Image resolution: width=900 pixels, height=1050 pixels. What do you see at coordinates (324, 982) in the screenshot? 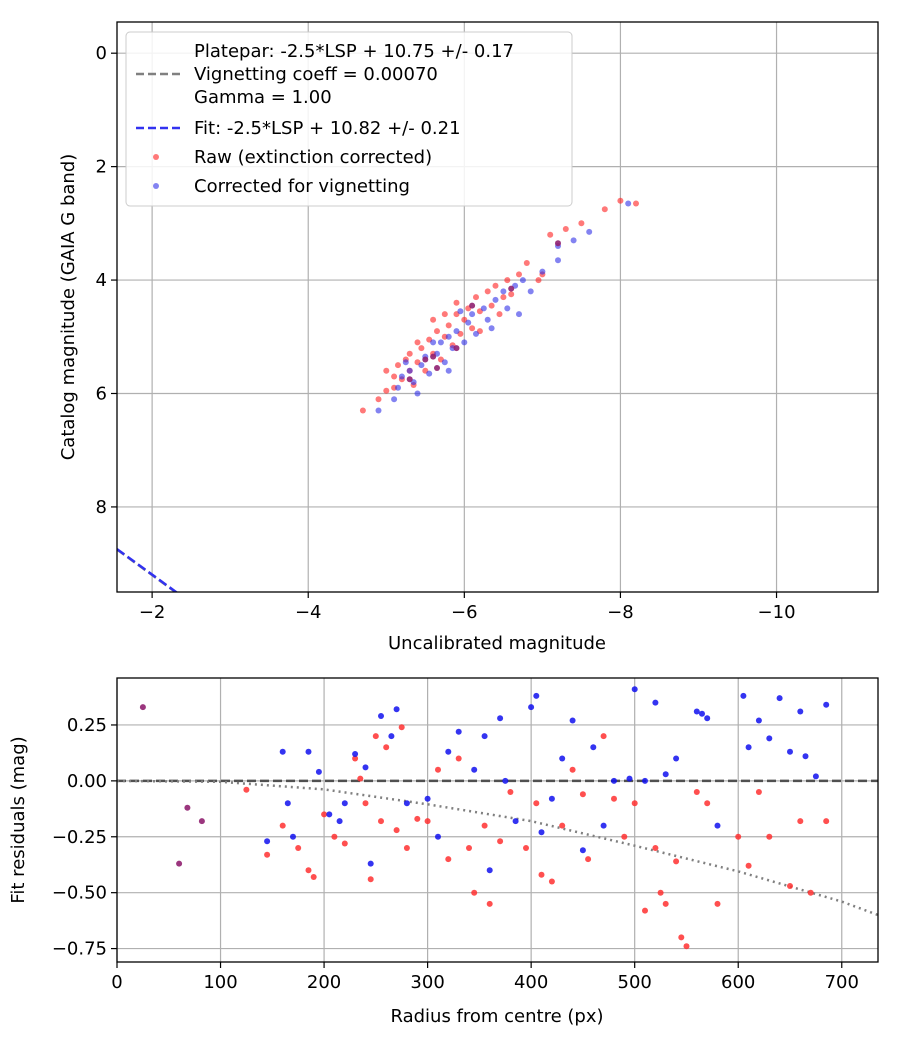
I see `bottom-xtick-label: 200` at bounding box center [324, 982].